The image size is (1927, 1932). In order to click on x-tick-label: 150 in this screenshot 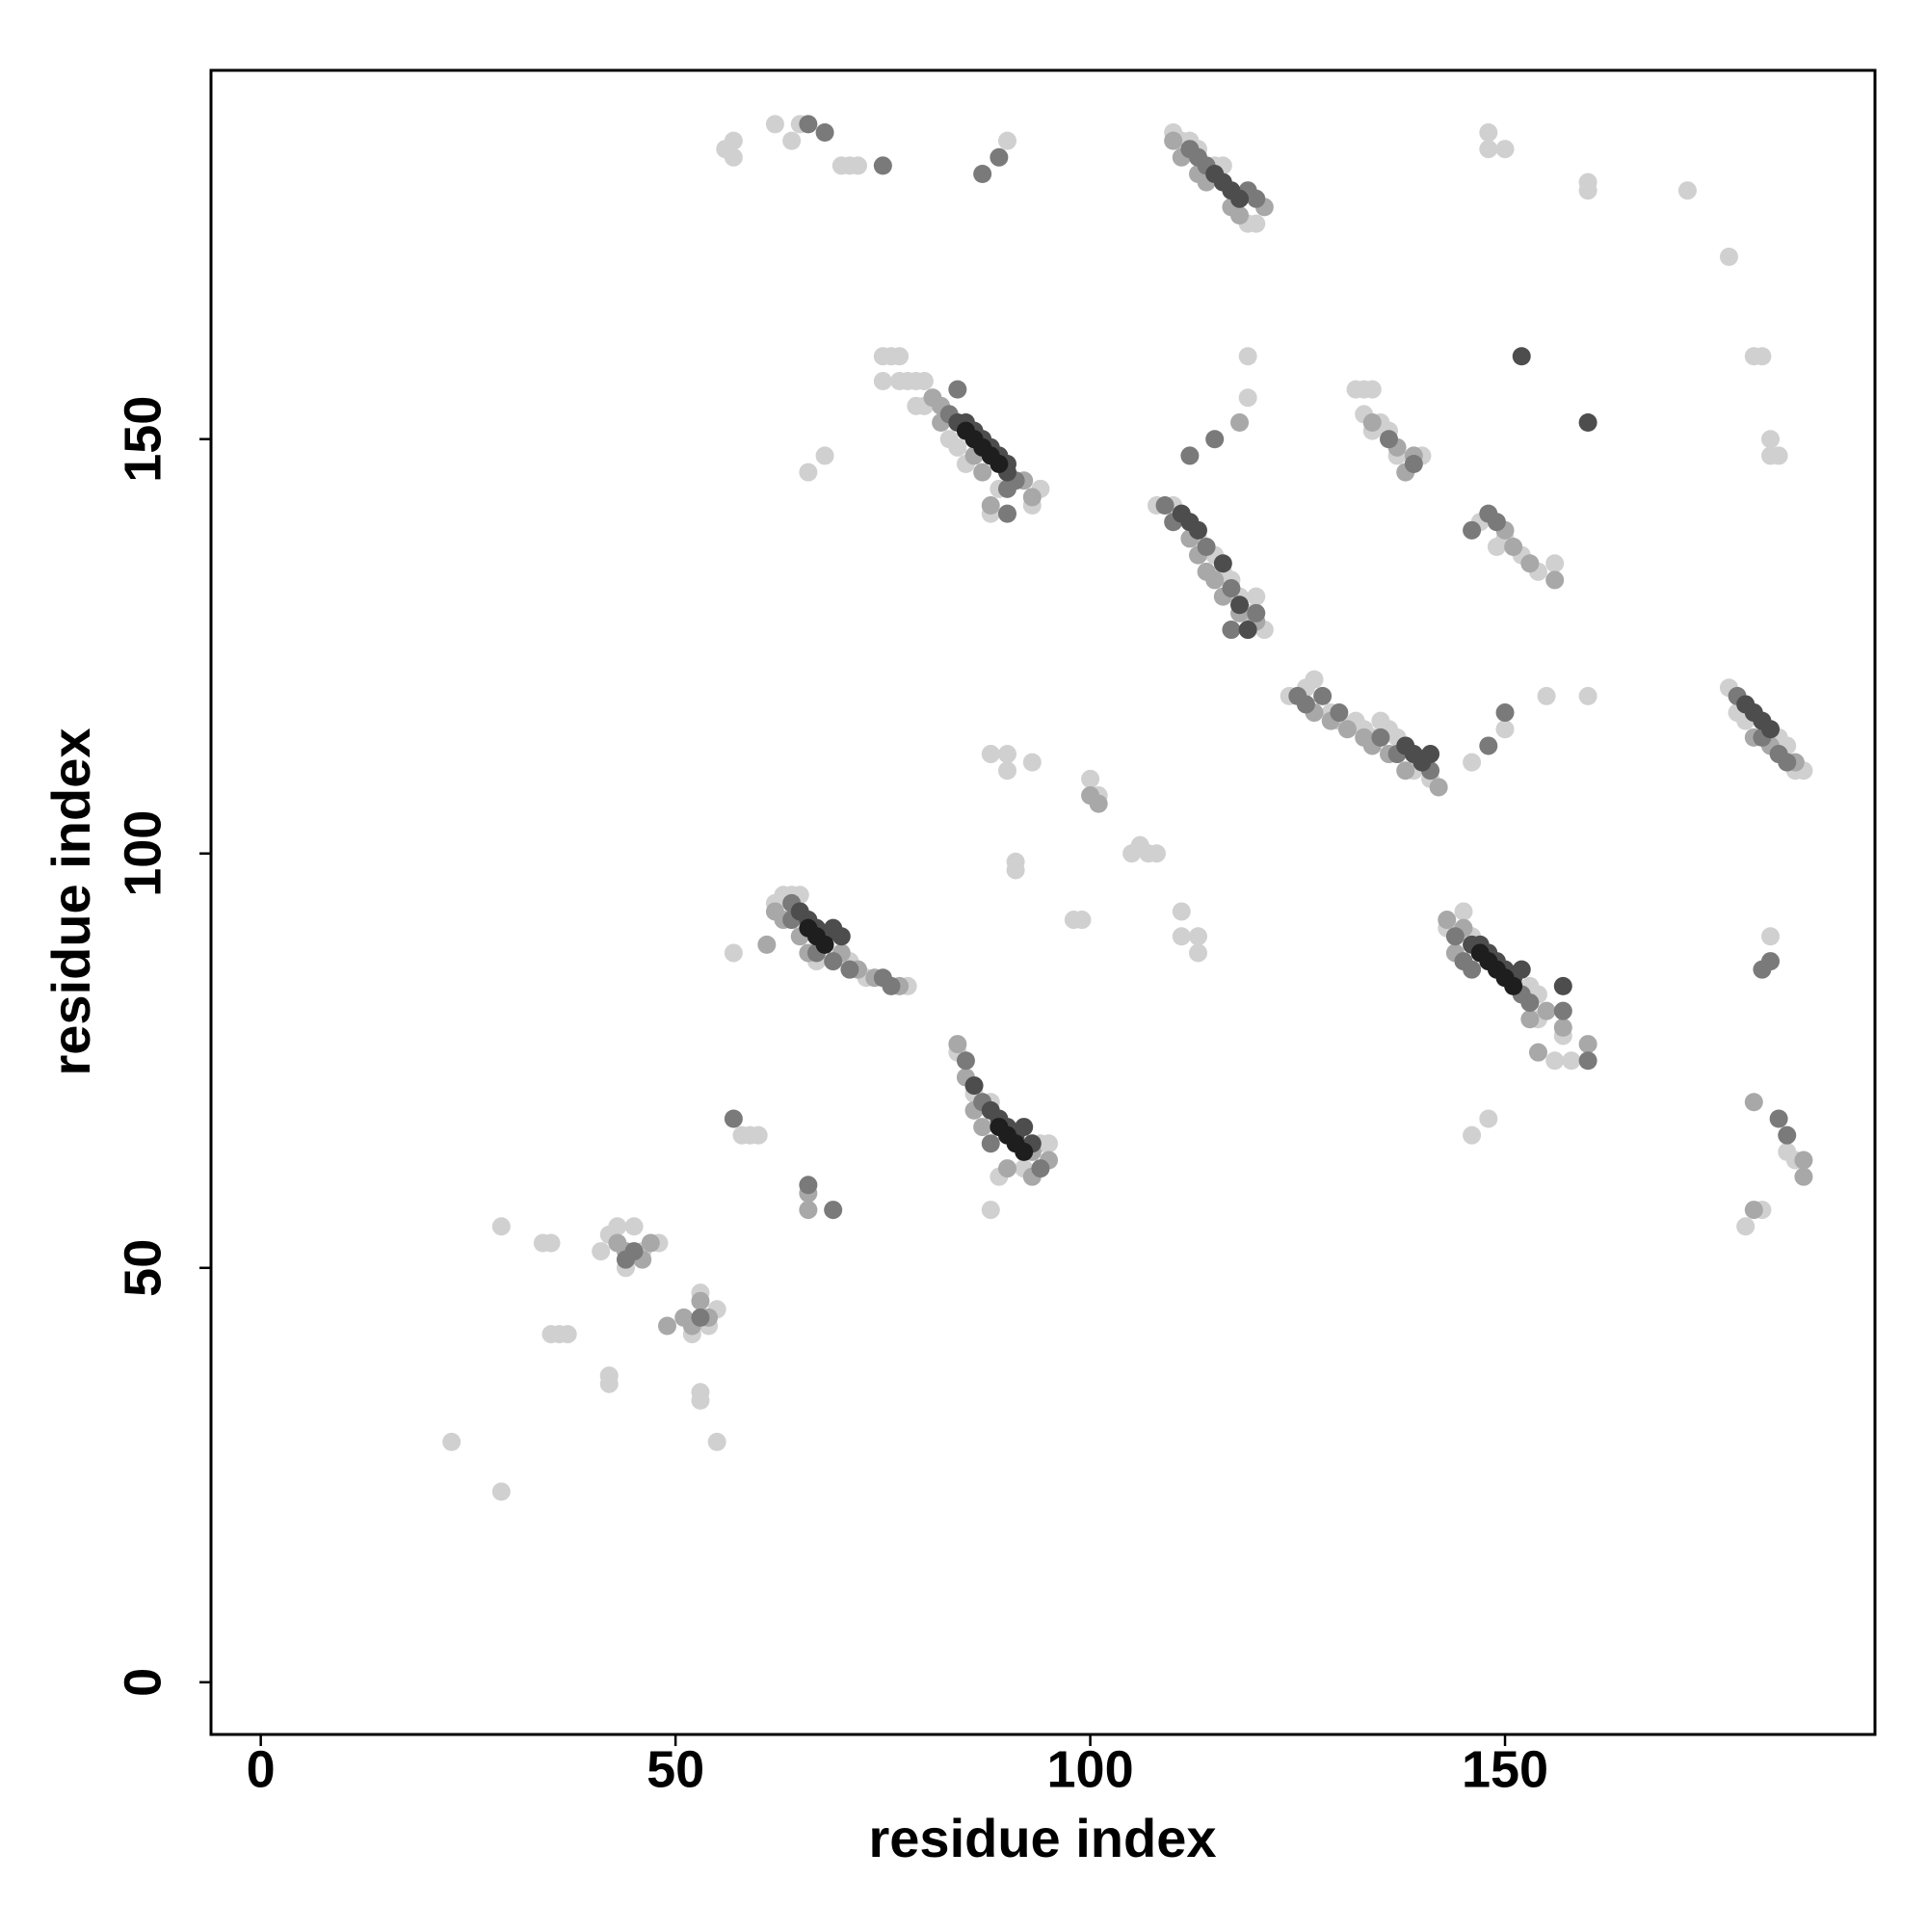, I will do `click(1505, 1769)`.